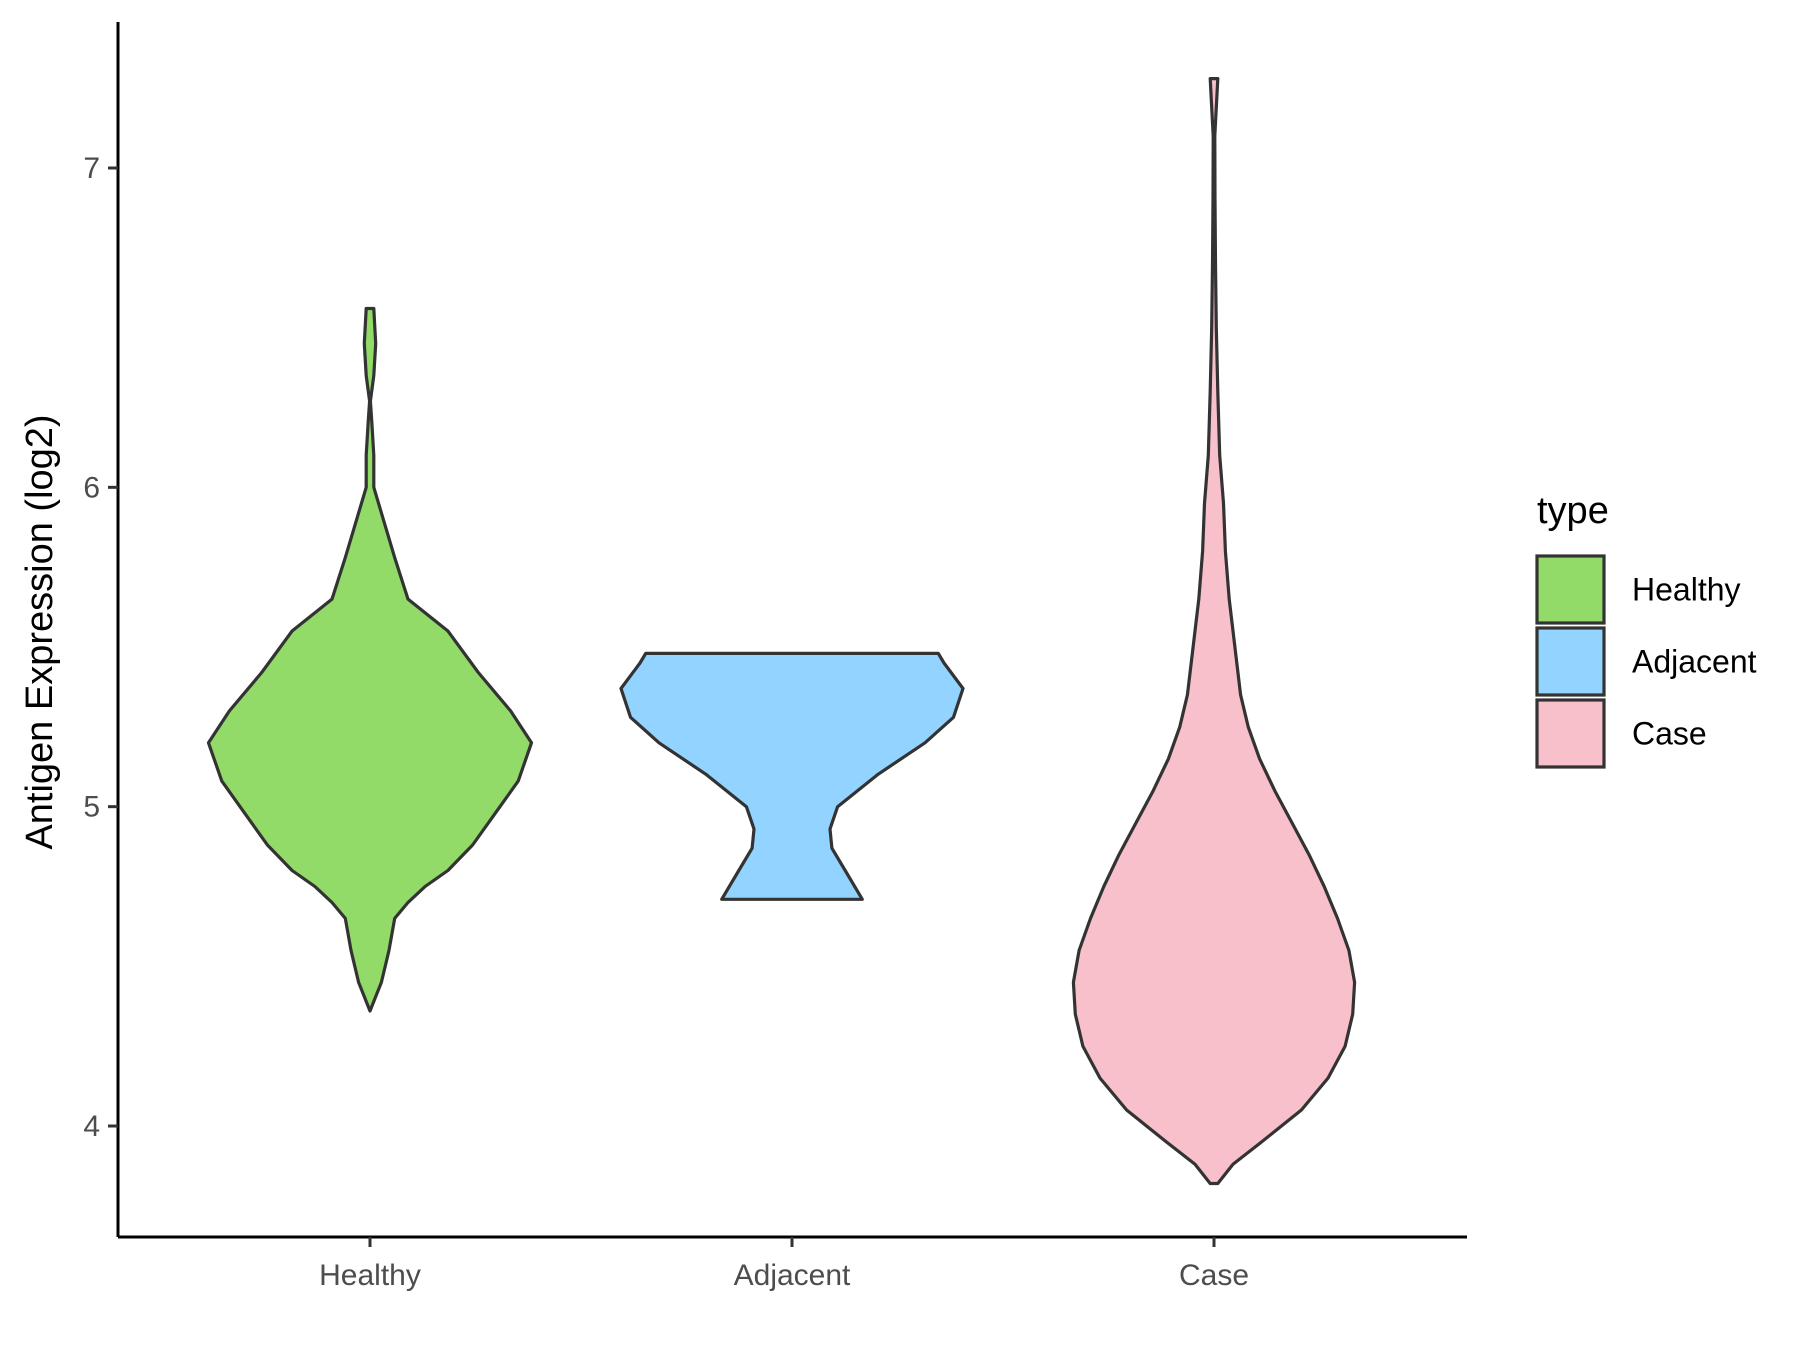 This screenshot has height=1350, width=1800. I want to click on legend-label-healthy: Healthy, so click(1686, 590).